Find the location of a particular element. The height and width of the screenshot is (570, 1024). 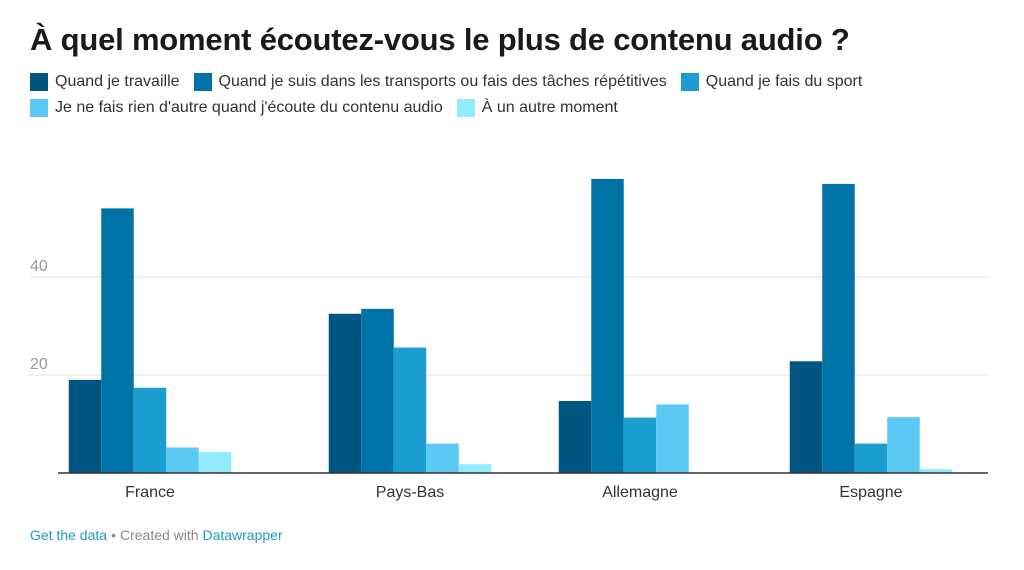

legend-label: Quand je travaille is located at coordinates (117, 81).